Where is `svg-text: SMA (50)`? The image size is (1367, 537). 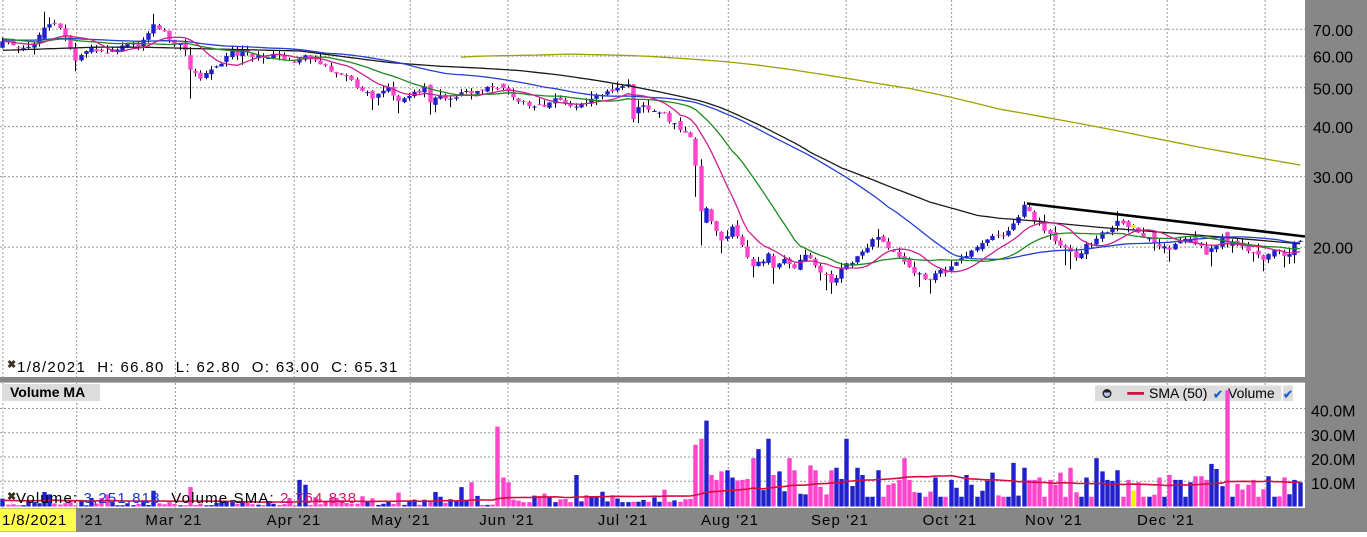 svg-text: SMA (50) is located at coordinates (1178, 393).